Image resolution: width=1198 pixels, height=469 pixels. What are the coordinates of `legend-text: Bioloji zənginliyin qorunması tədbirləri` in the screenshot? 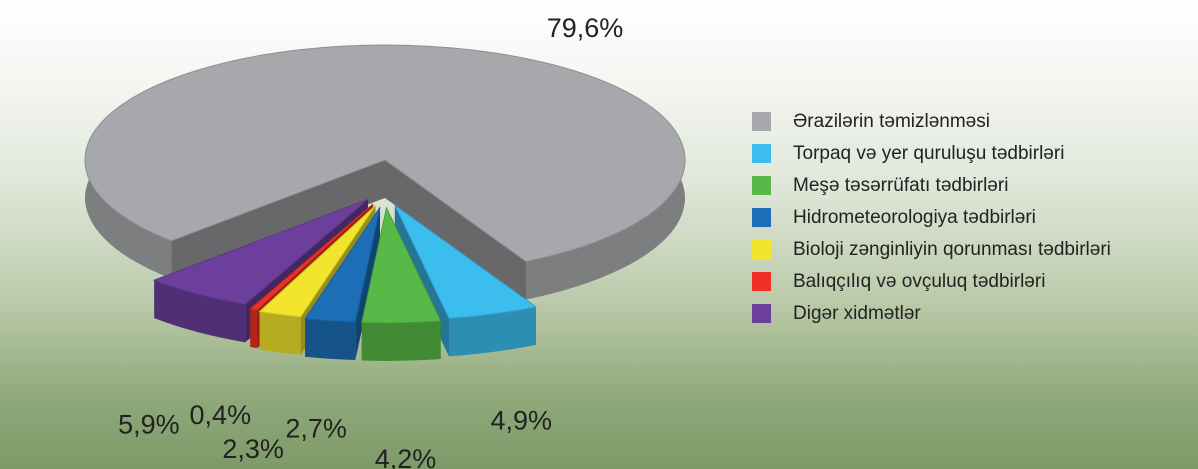 It's located at (952, 249).